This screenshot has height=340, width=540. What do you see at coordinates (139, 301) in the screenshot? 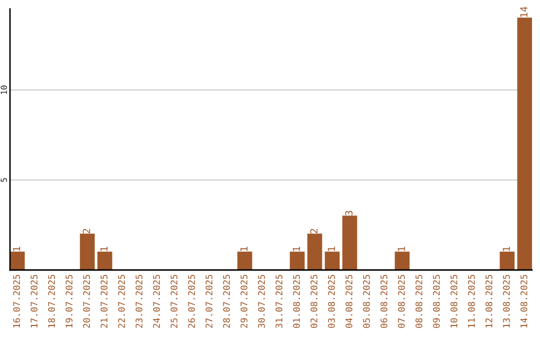
I see `x-tick-label: 23.07.2025` at bounding box center [139, 301].